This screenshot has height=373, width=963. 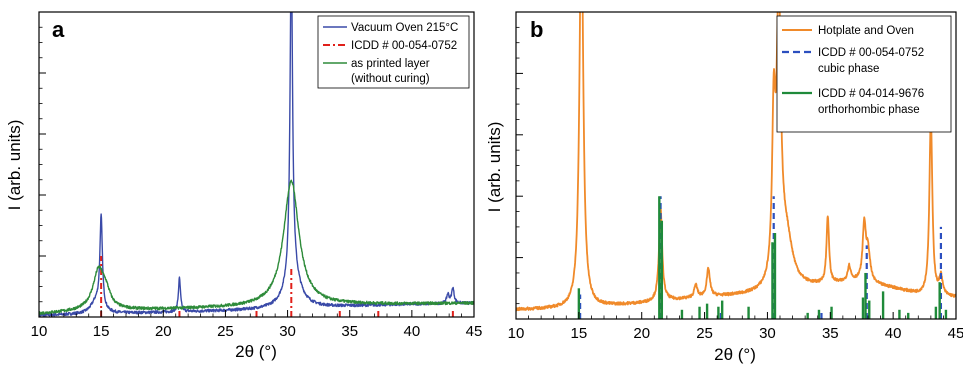 I want to click on legend-label-icdd-ortho: ICDD # 04-014-9676, so click(x=871, y=94).